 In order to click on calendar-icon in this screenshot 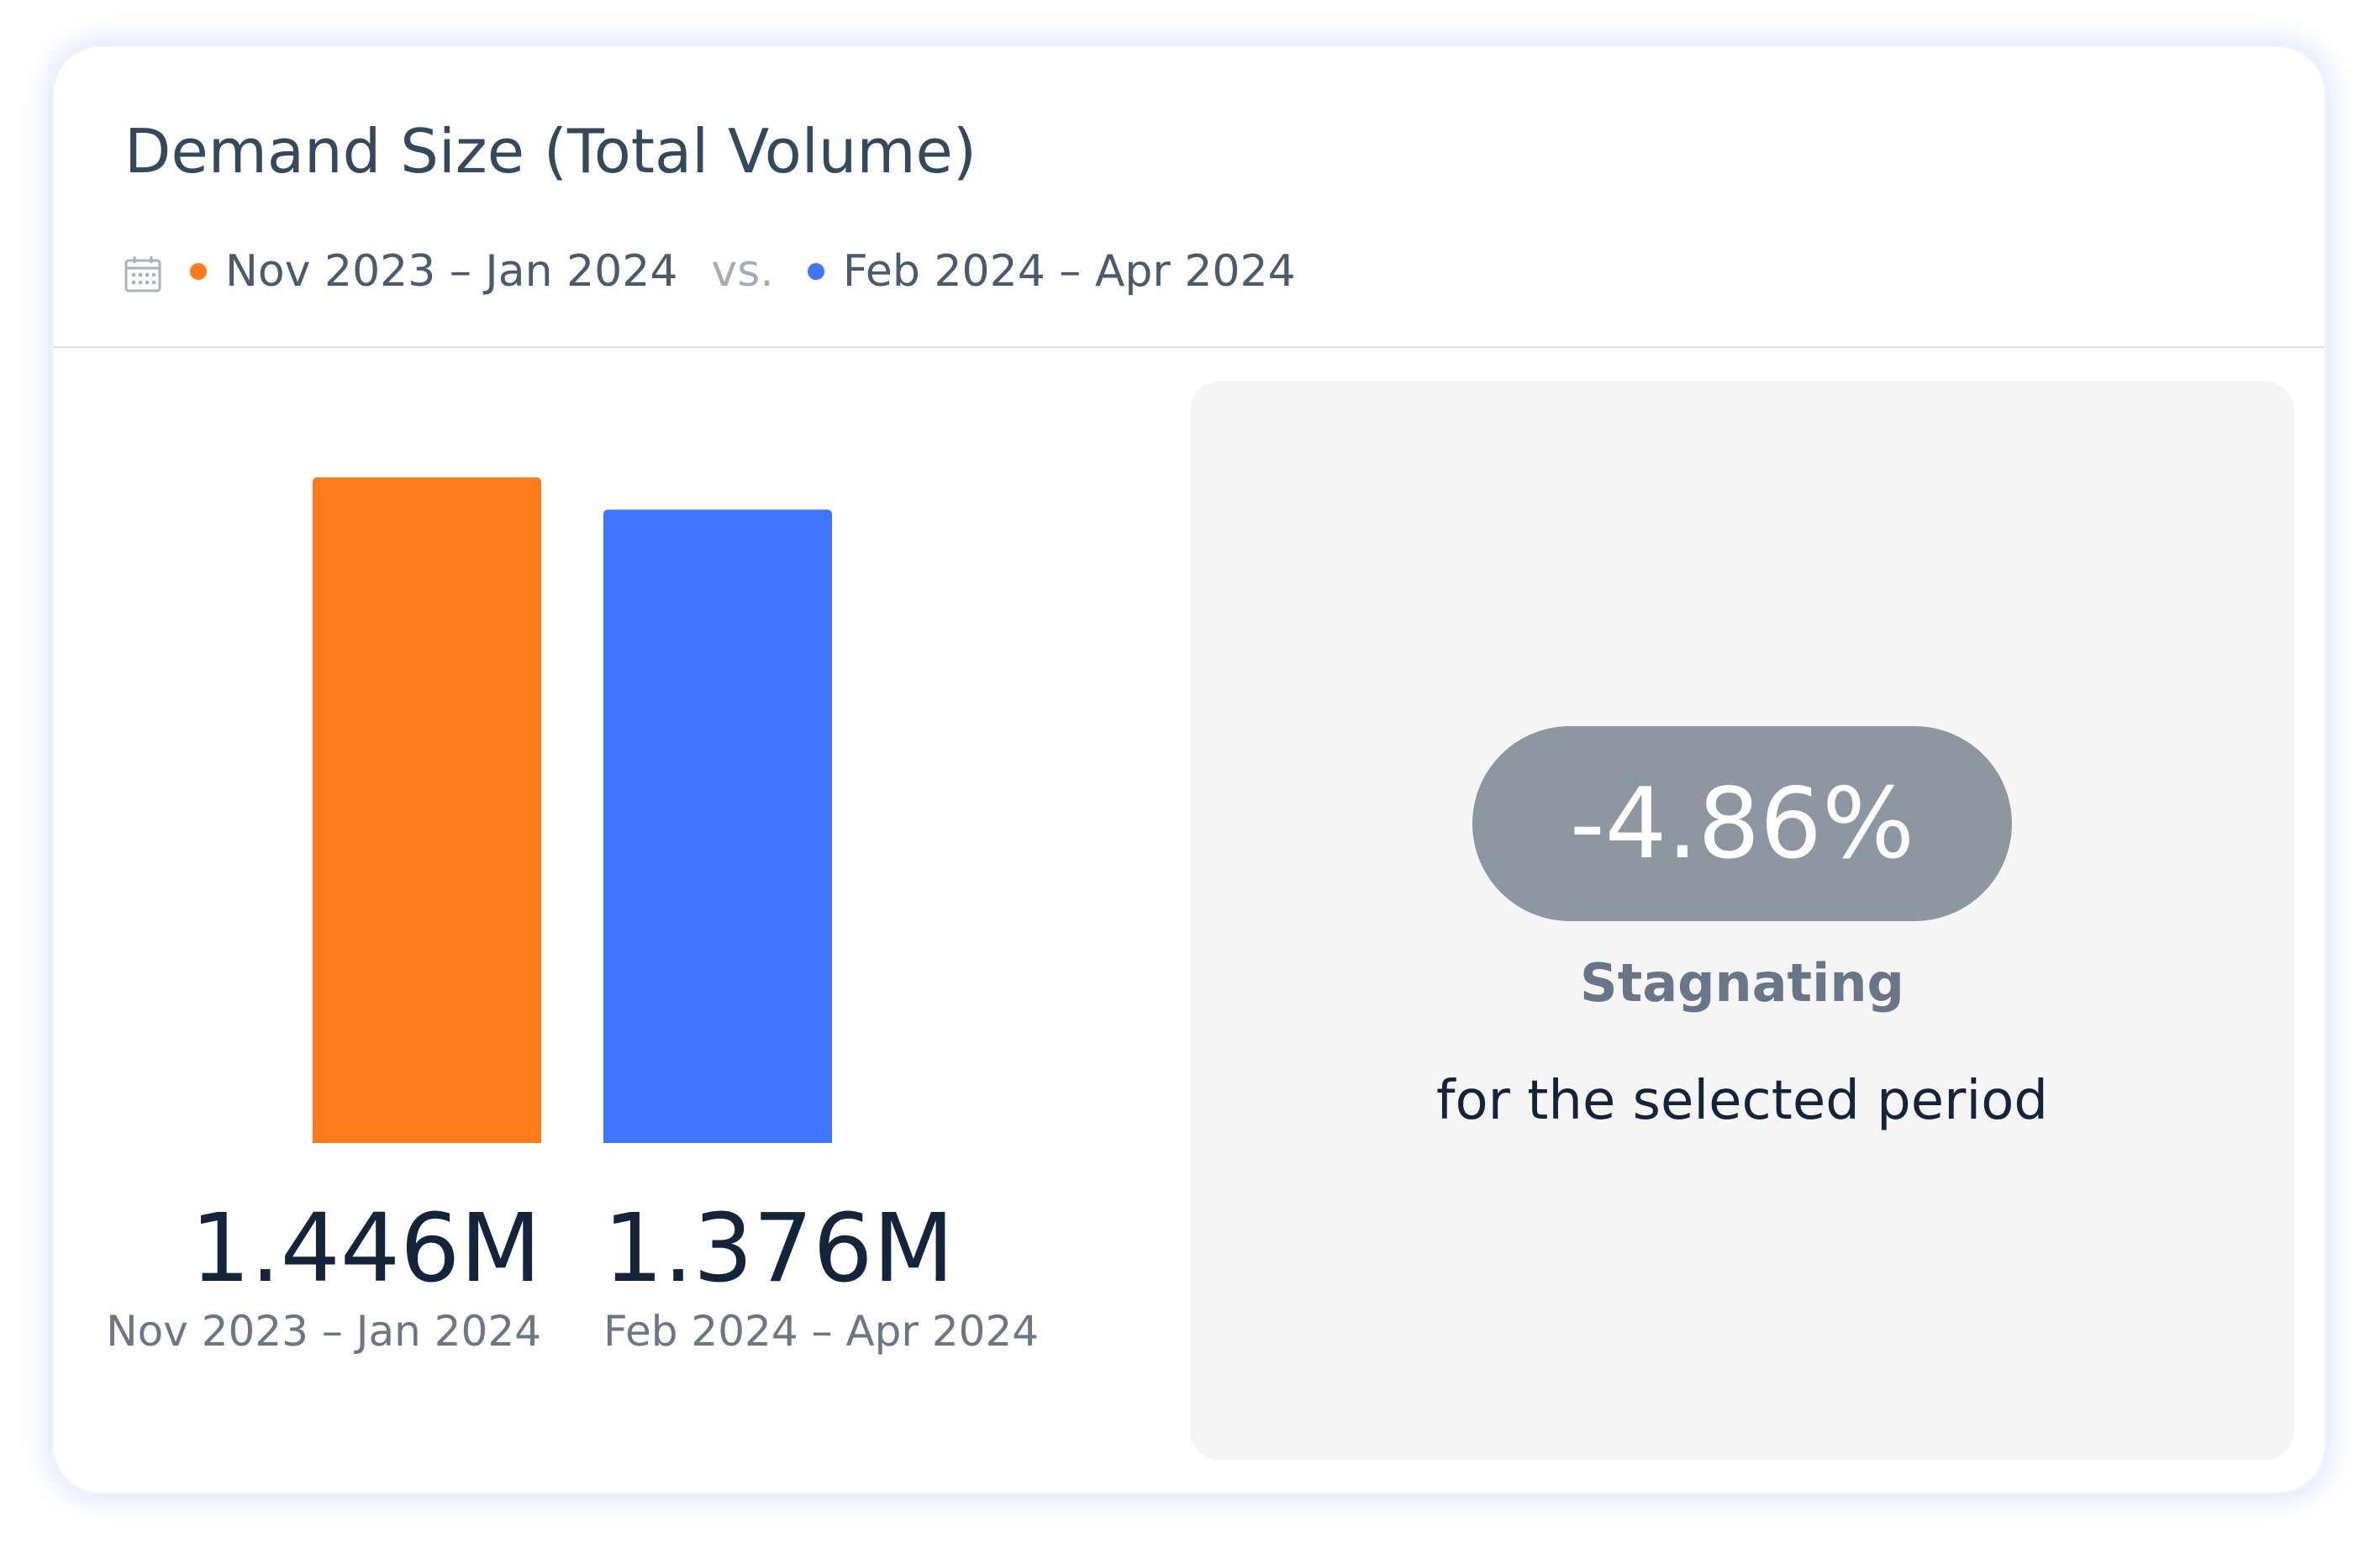, I will do `click(142, 272)`.